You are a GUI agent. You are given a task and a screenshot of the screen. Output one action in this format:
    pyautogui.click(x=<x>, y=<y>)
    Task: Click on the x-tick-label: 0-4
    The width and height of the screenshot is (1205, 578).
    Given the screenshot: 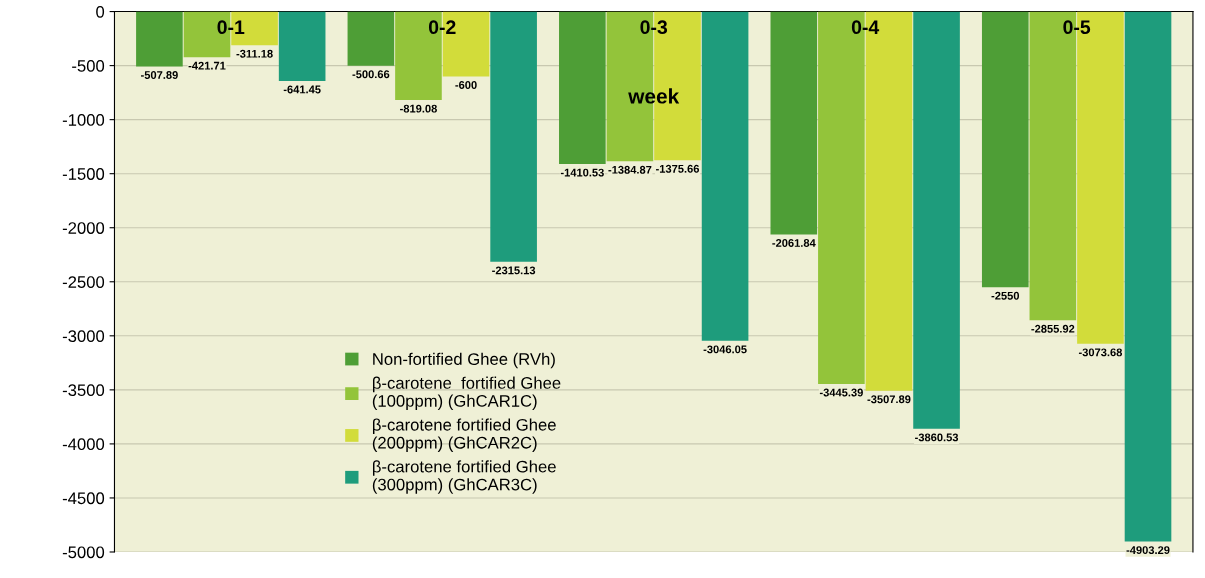 What is the action you would take?
    pyautogui.click(x=865, y=27)
    